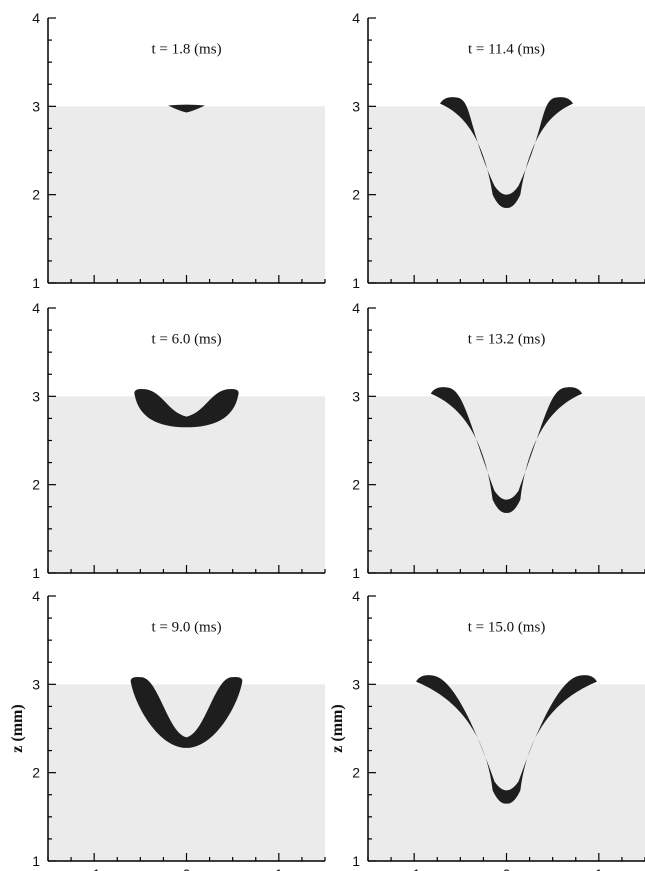 The width and height of the screenshot is (645, 871). Describe the element at coordinates (186, 627) in the screenshot. I see `panel-time-label: t = 9.0 (ms)` at that location.